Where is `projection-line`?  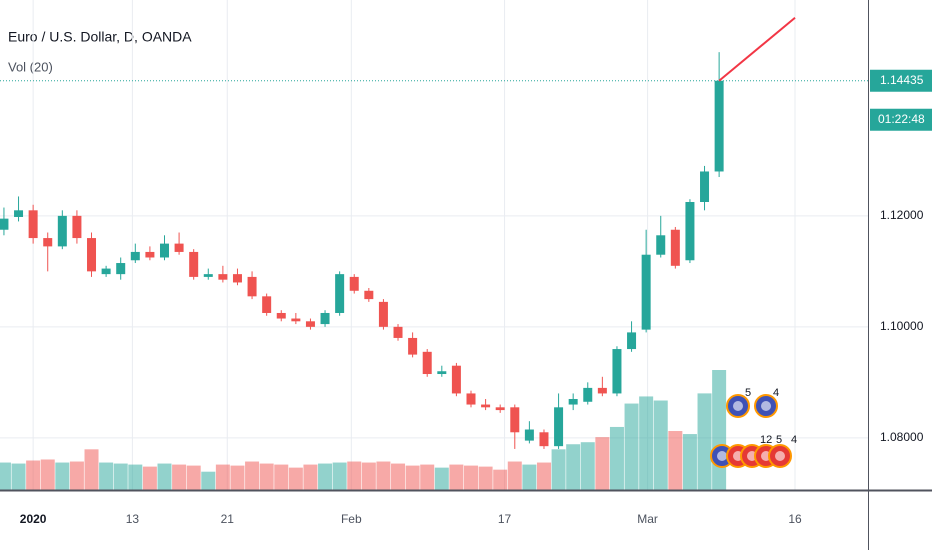 projection-line is located at coordinates (757, 49).